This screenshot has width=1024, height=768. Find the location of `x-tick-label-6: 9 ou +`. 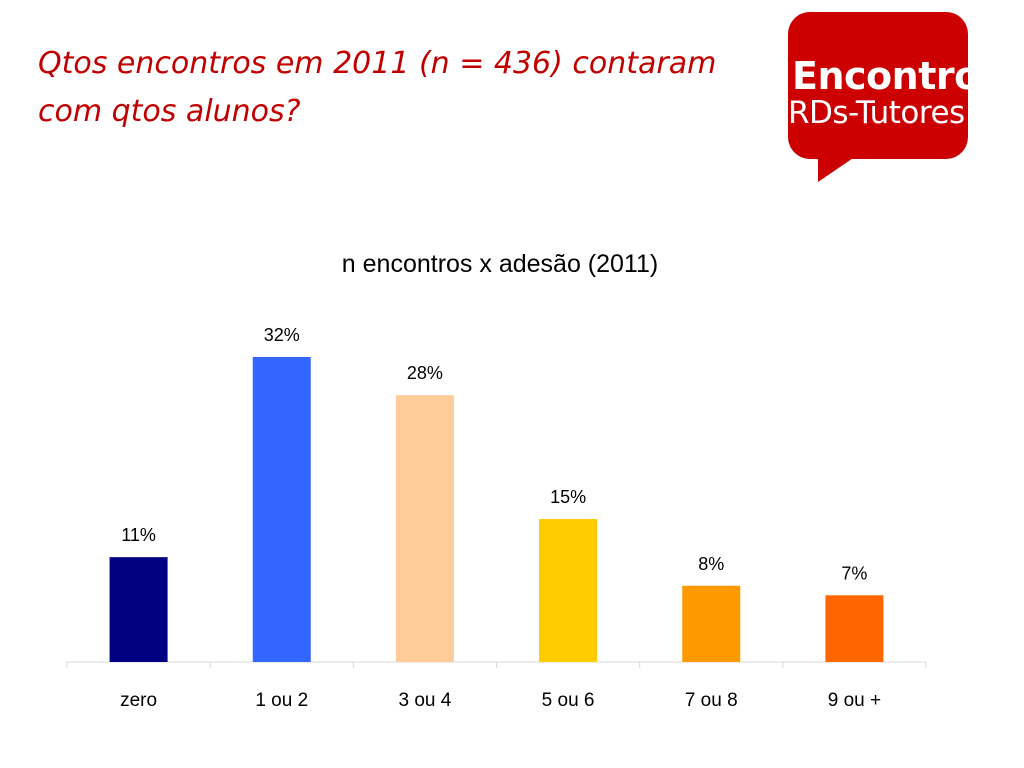

x-tick-label-6: 9 ou + is located at coordinates (854, 700).